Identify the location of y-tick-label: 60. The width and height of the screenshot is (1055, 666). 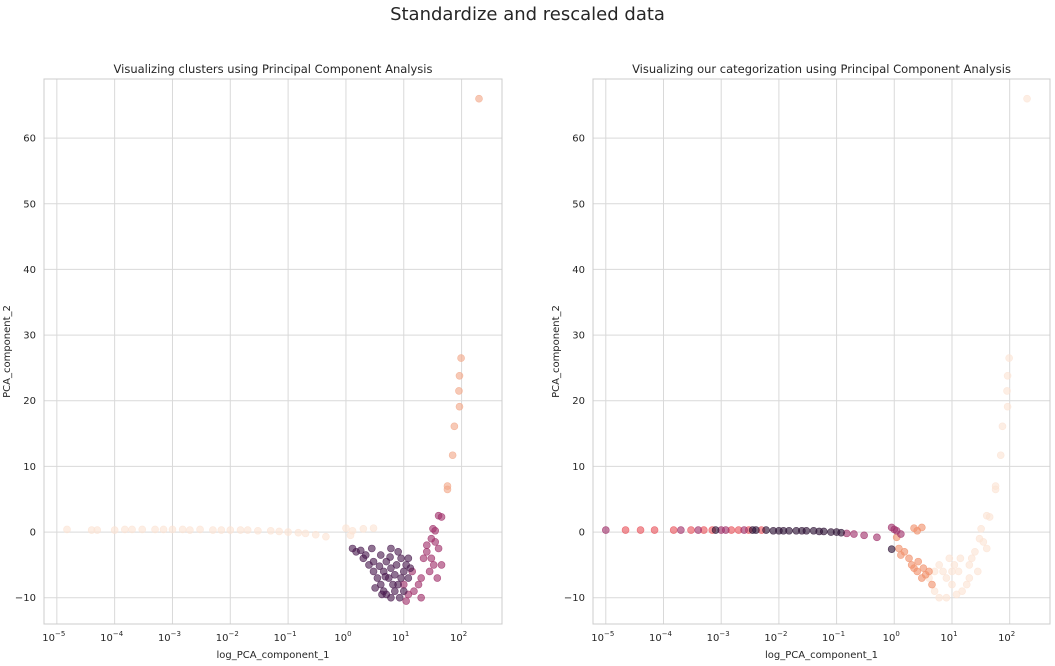
(29, 139).